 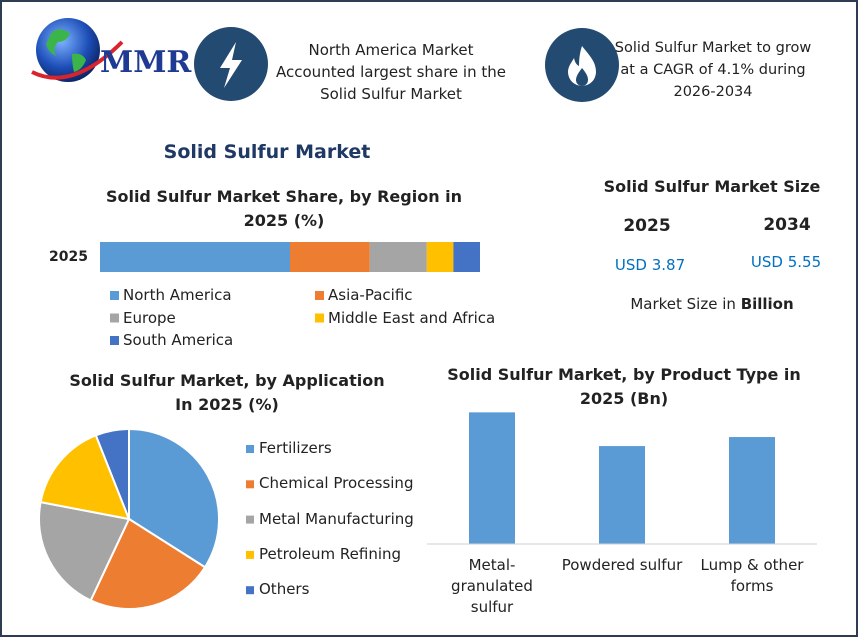 What do you see at coordinates (330, 553) in the screenshot?
I see `legend-label: Petroleum Refining` at bounding box center [330, 553].